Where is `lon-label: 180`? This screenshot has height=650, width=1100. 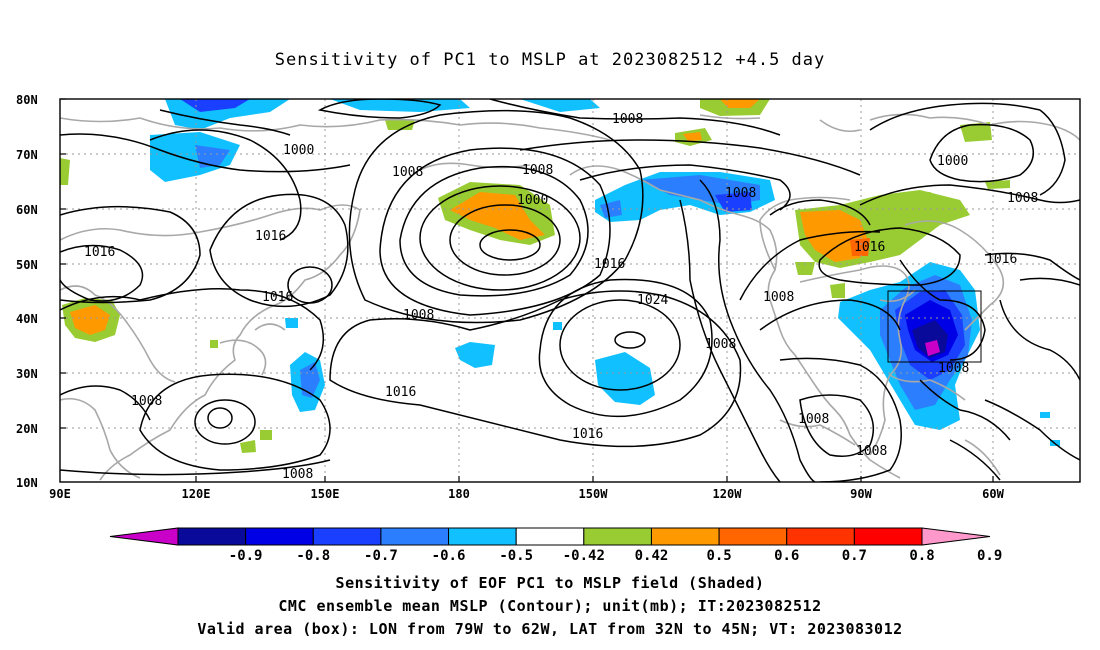
lon-label: 180 is located at coordinates (459, 494).